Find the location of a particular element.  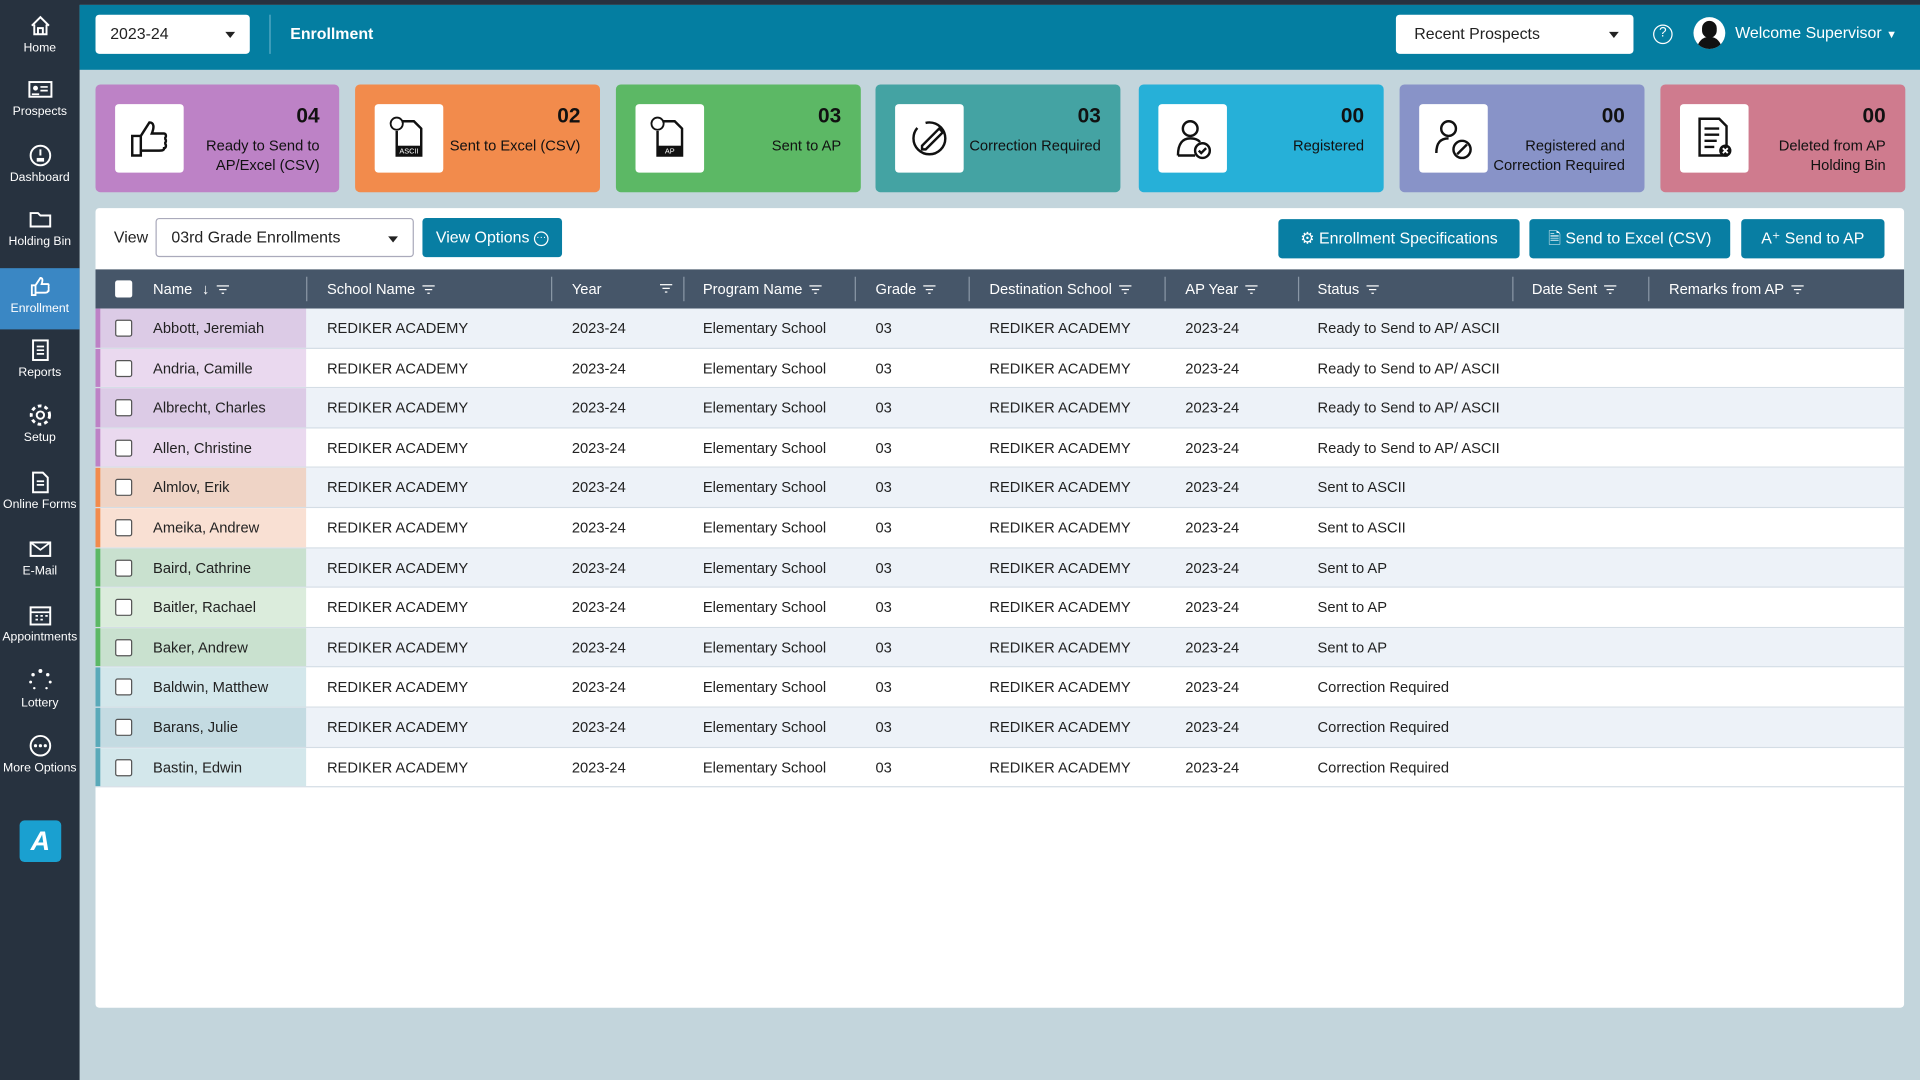

help-icon: ? is located at coordinates (1663, 34).